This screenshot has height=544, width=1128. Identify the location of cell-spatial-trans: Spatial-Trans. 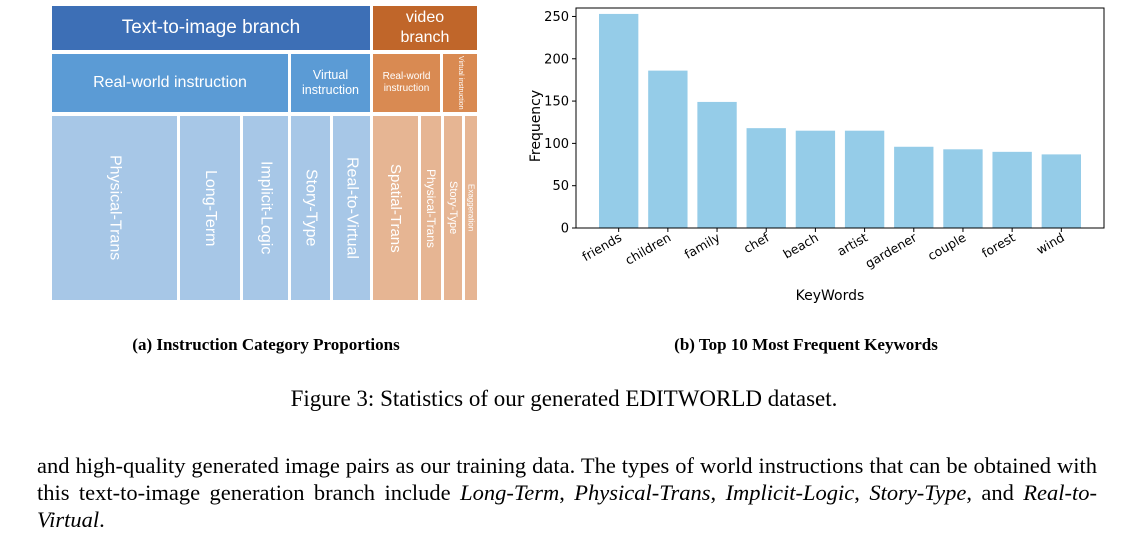
(395, 208).